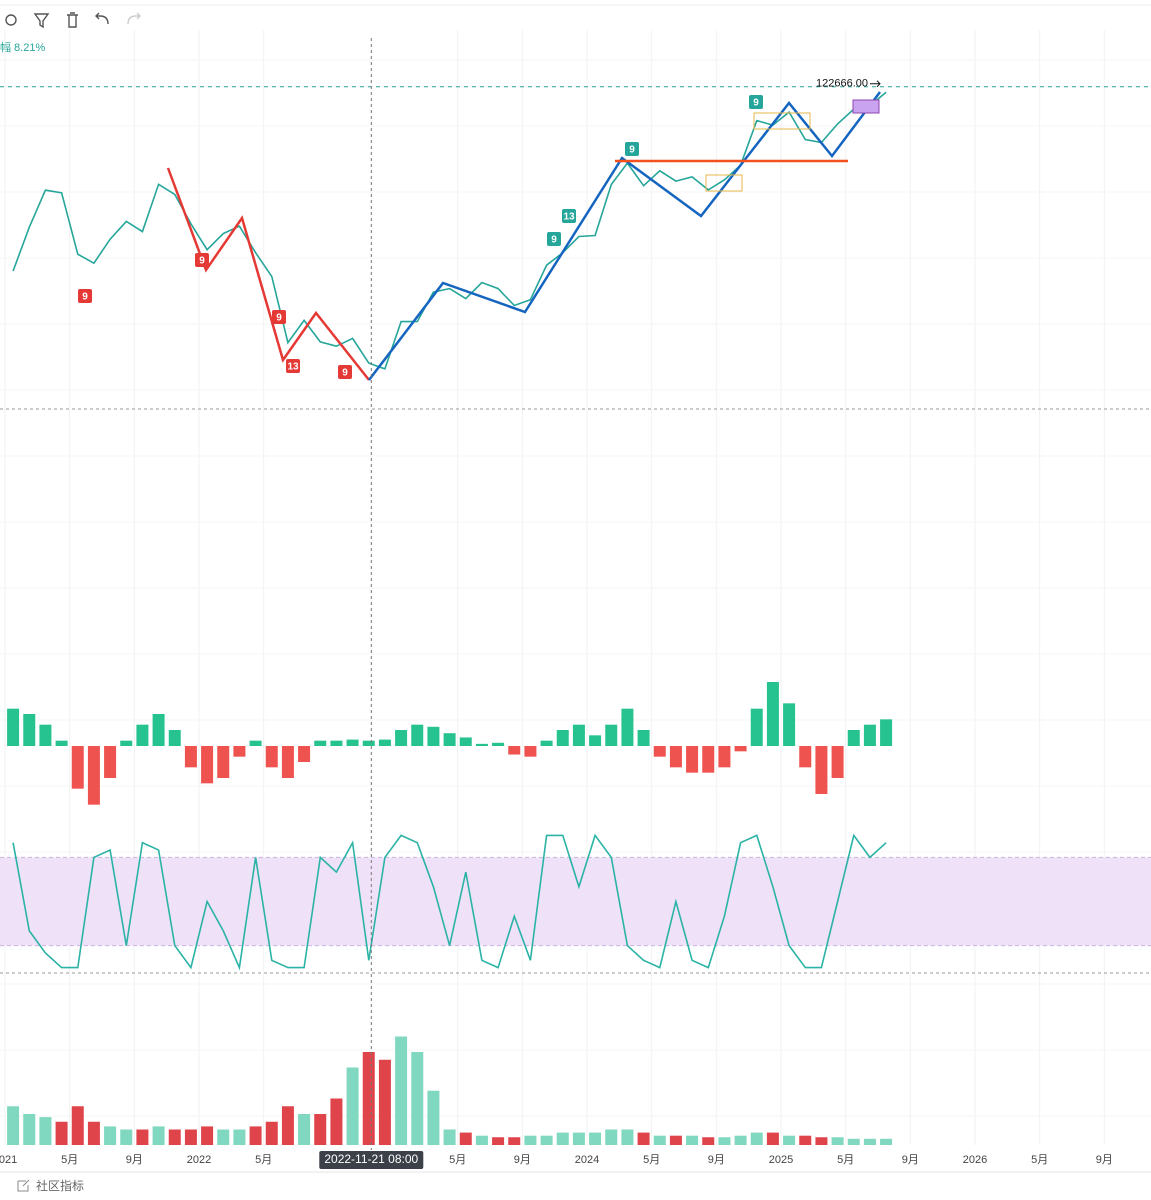  I want to click on crosshair-label: 2022-11-21 08:00, so click(371, 1159).